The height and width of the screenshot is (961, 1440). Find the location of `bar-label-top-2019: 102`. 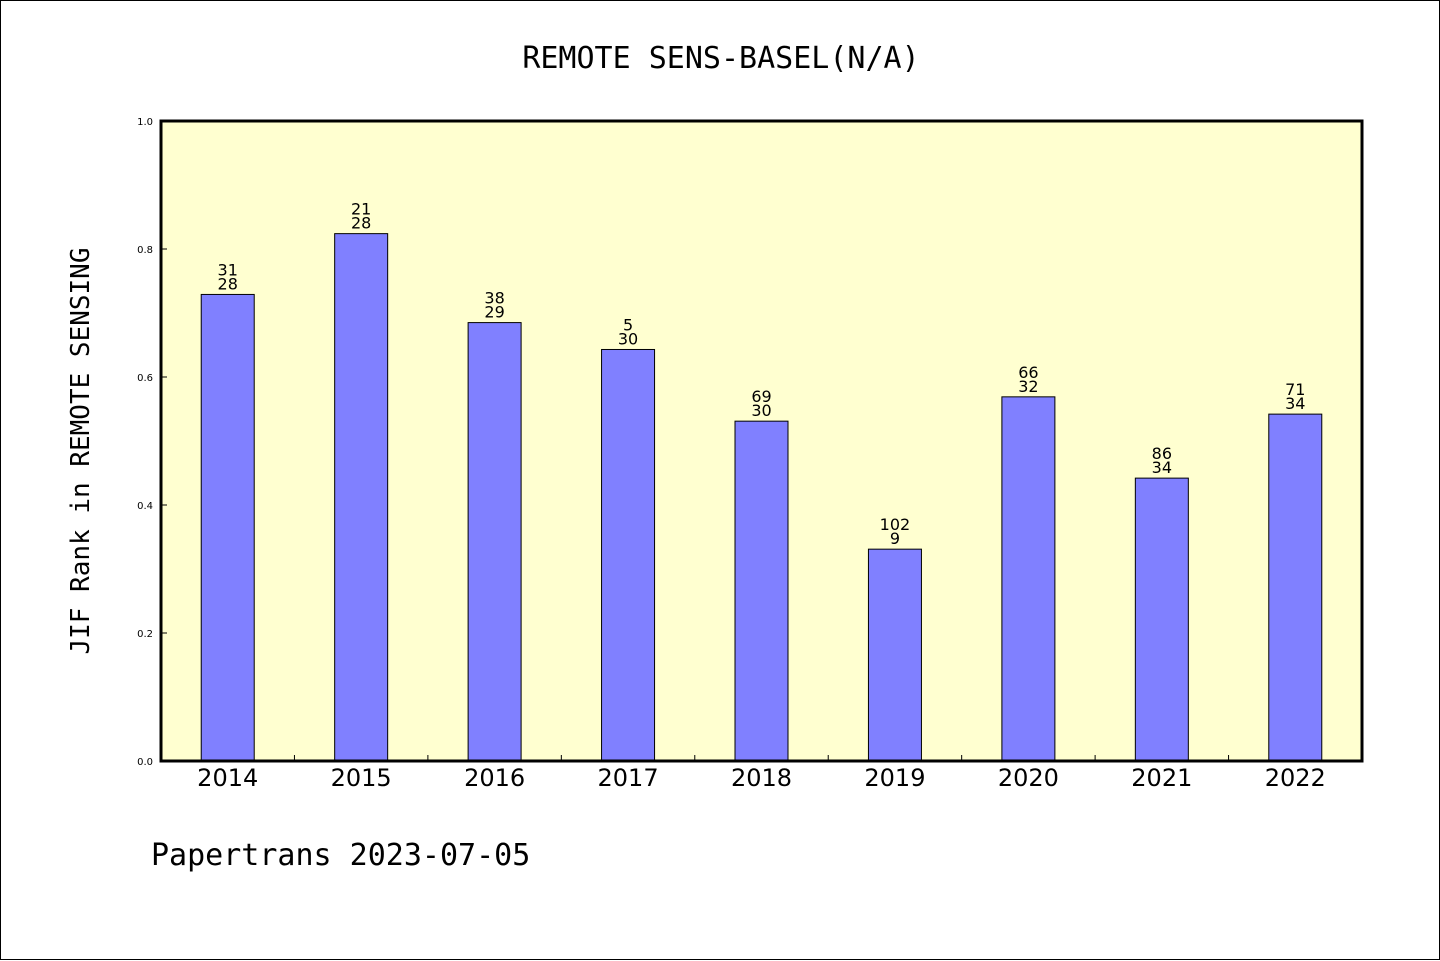

bar-label-top-2019: 102 is located at coordinates (895, 524).